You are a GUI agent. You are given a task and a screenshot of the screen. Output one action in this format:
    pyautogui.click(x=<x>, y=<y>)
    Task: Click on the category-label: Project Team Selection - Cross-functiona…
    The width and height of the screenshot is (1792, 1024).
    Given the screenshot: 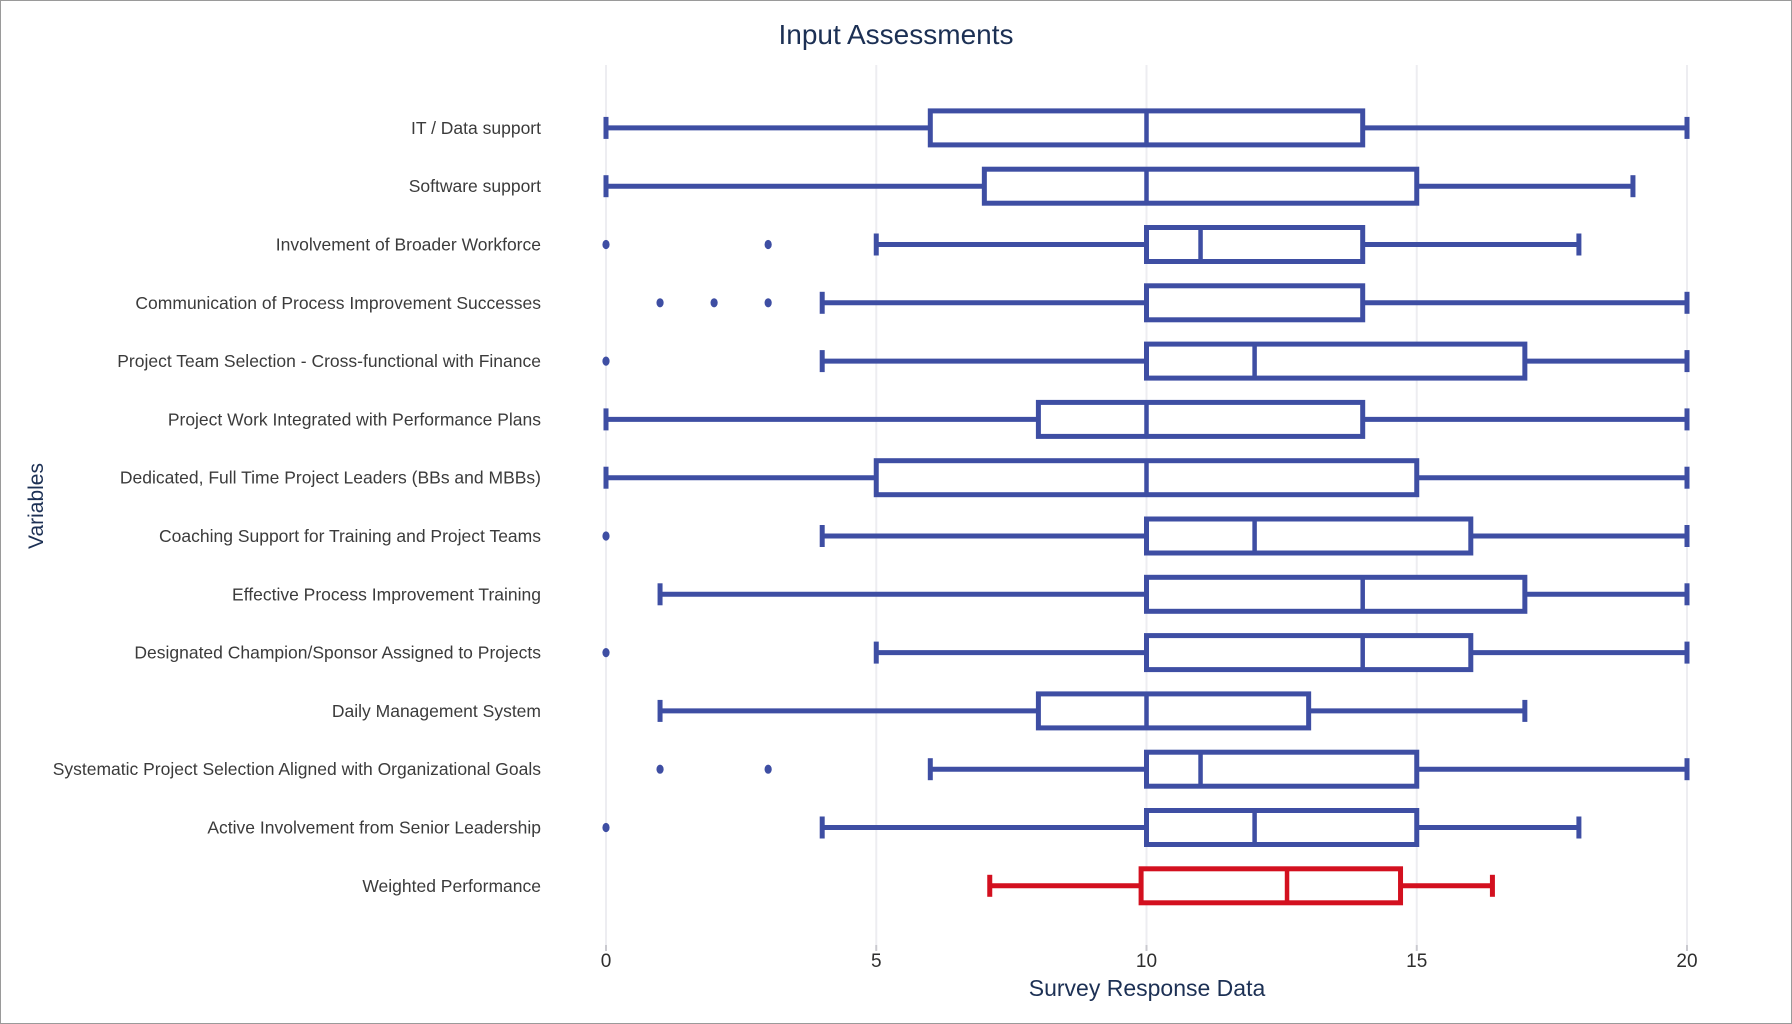 What is the action you would take?
    pyautogui.click(x=329, y=361)
    